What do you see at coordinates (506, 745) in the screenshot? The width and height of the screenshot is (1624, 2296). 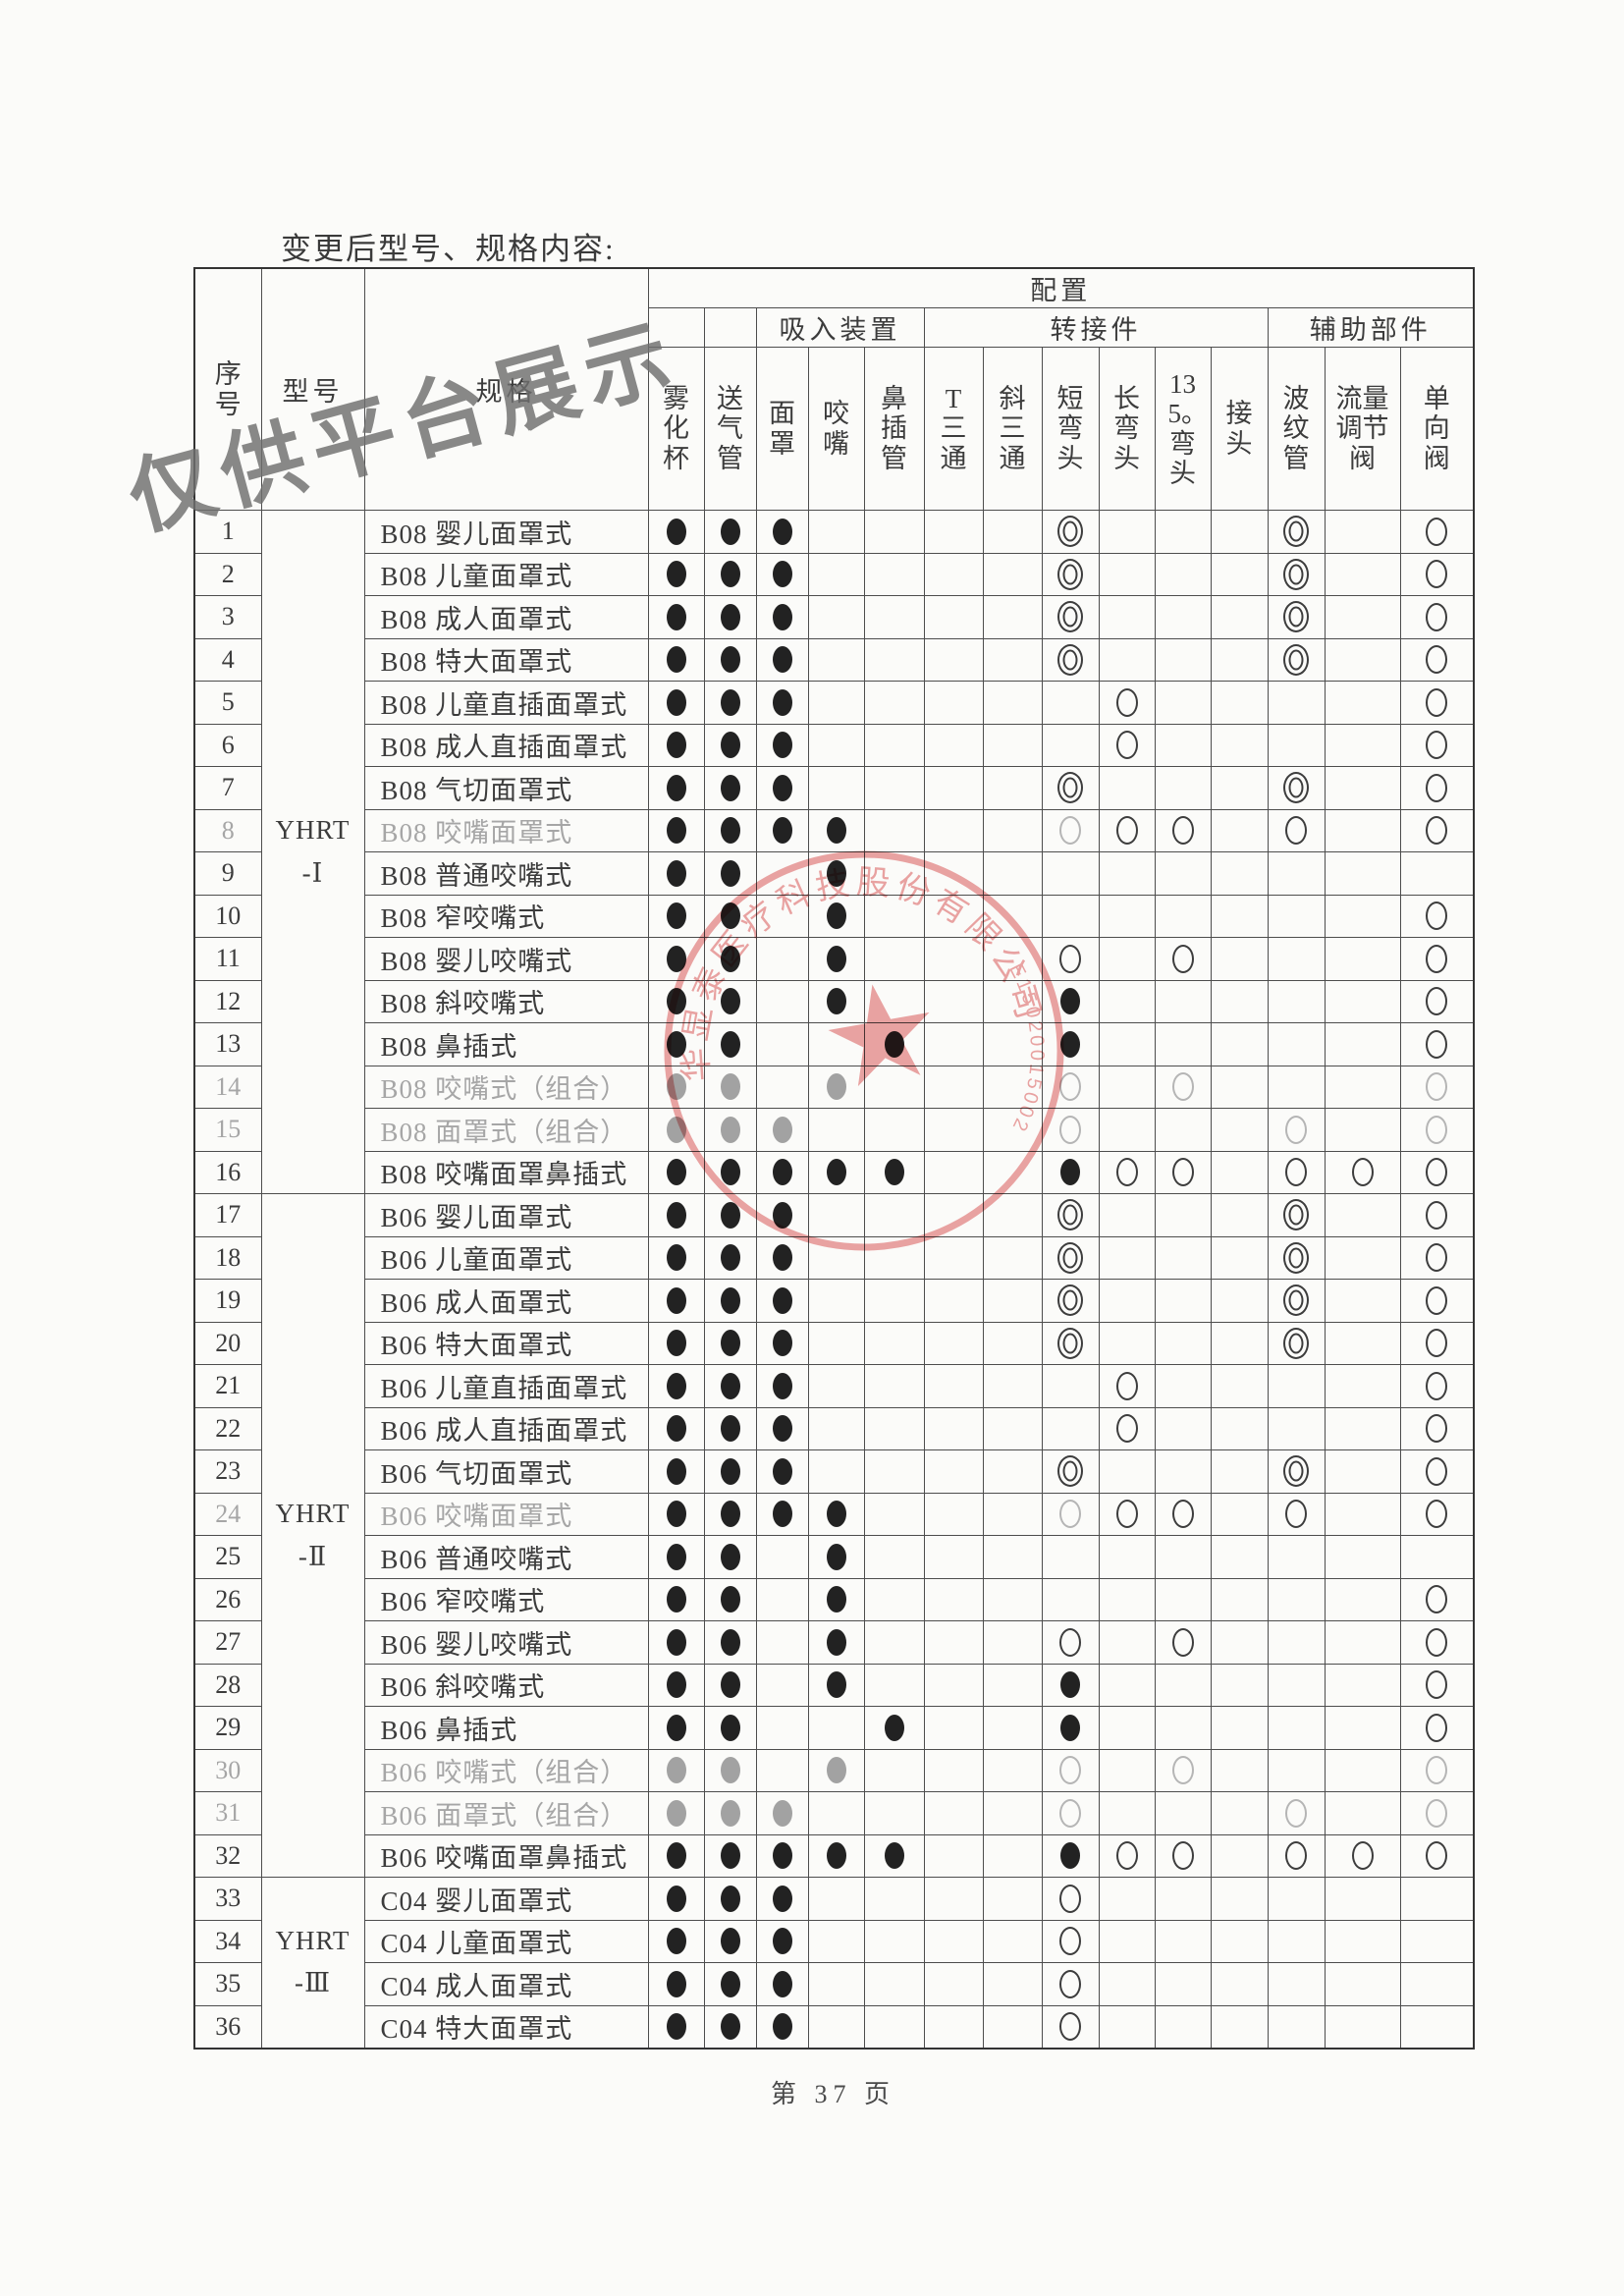 I see `spec-cell: B08 成人直插面罩式` at bounding box center [506, 745].